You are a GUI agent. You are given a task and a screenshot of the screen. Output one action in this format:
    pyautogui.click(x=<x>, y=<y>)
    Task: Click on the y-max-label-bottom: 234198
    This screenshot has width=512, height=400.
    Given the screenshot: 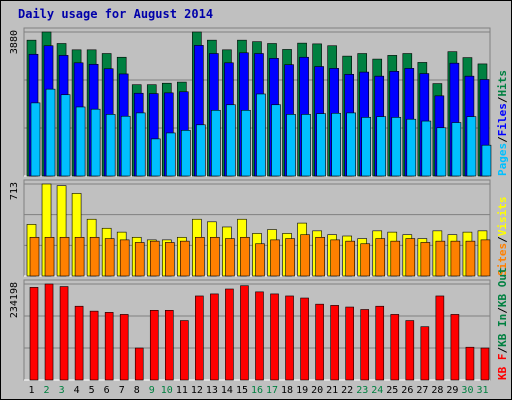 What is the action you would take?
    pyautogui.click(x=14, y=300)
    